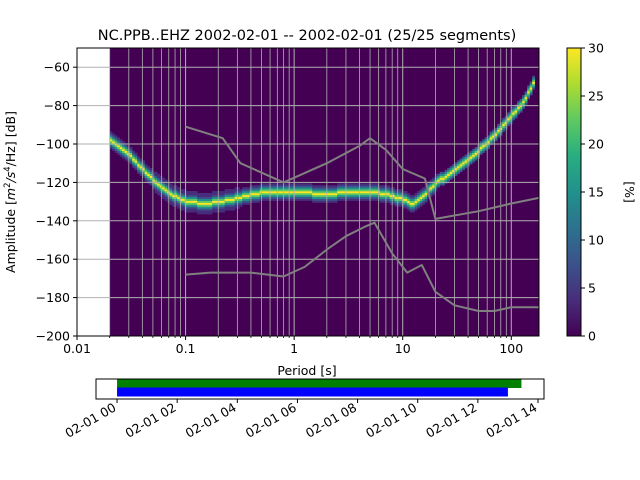 The width and height of the screenshot is (640, 480). I want to click on x-tick-label: 100, so click(511, 348).